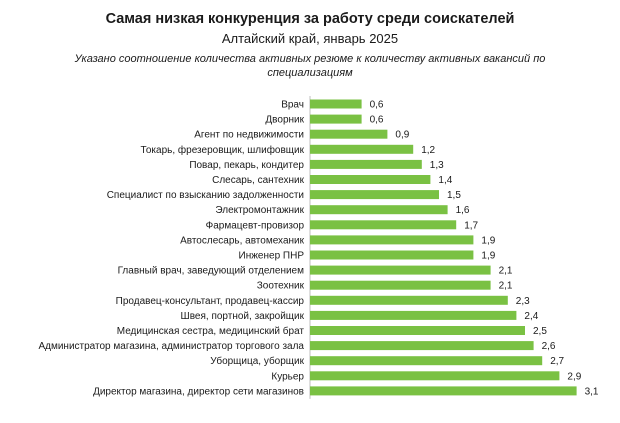  What do you see at coordinates (463, 210) in the screenshot?
I see `value-label: 1,6` at bounding box center [463, 210].